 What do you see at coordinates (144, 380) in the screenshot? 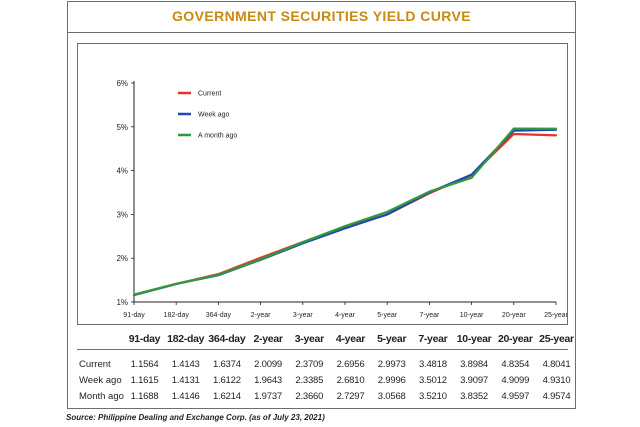
I see `table-cell: 1.1615` at bounding box center [144, 380].